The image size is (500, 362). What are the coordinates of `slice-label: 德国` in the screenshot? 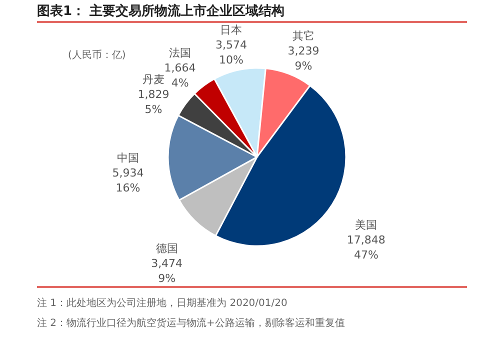 It's located at (167, 249).